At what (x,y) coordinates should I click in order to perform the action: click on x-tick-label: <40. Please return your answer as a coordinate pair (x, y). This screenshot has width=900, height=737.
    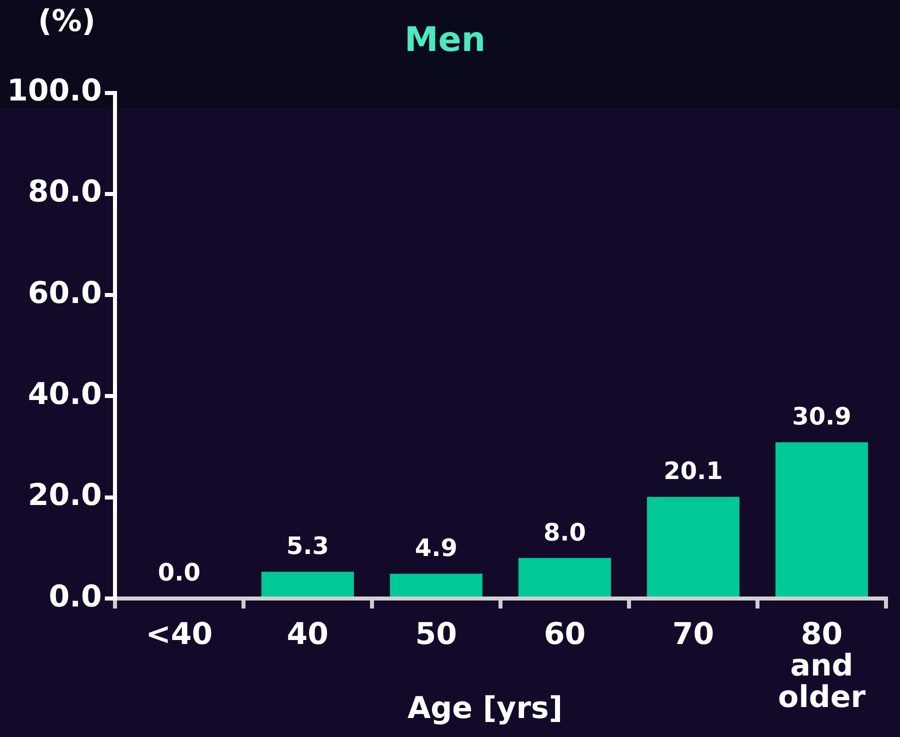
    Looking at the image, I should click on (179, 634).